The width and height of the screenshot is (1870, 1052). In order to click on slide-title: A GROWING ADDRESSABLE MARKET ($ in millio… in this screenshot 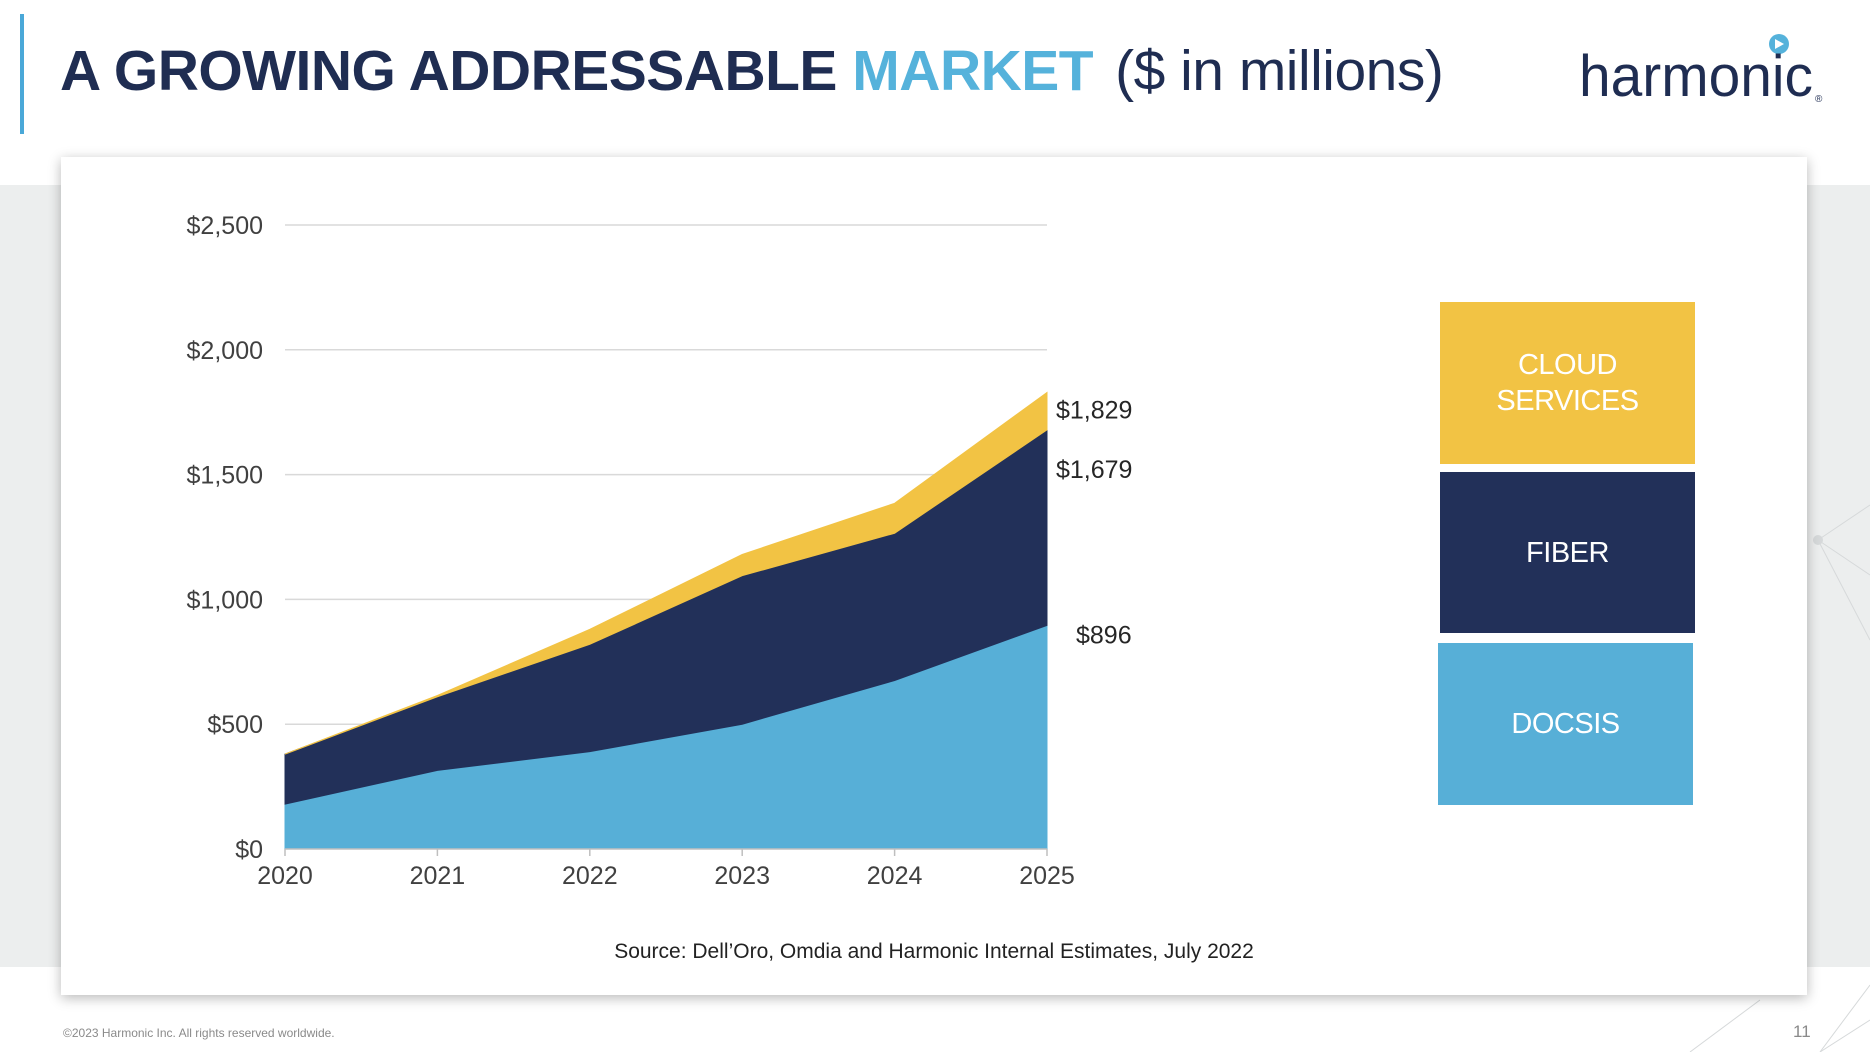, I will do `click(752, 71)`.